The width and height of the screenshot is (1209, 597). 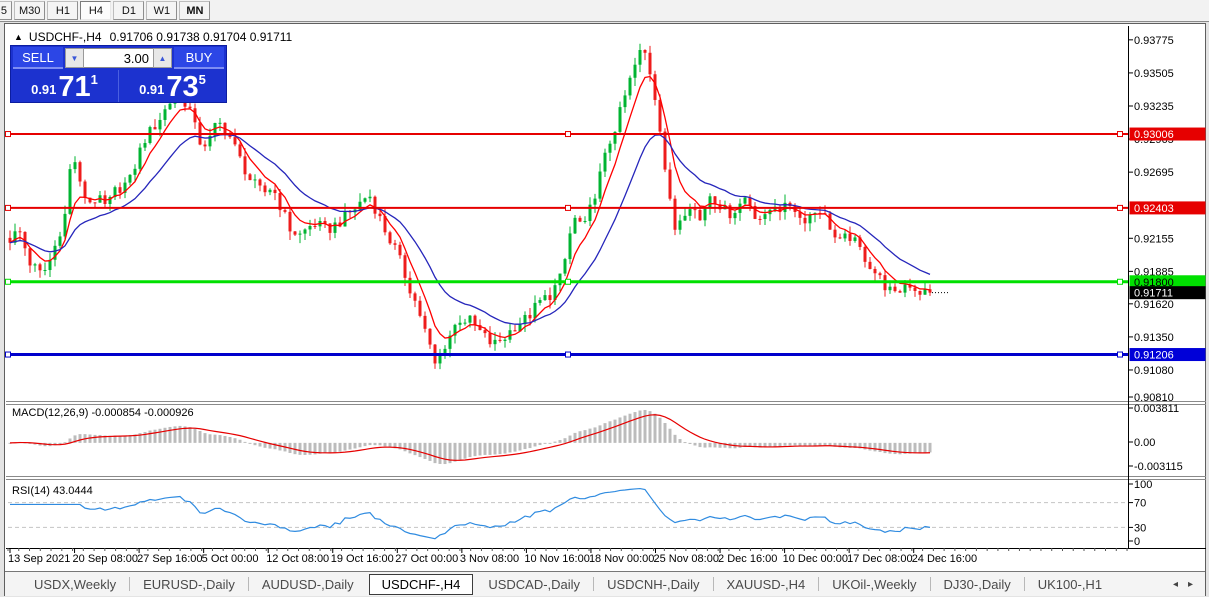 I want to click on chart-tab-dj30-daily: DJ30-,Daily, so click(x=977, y=584).